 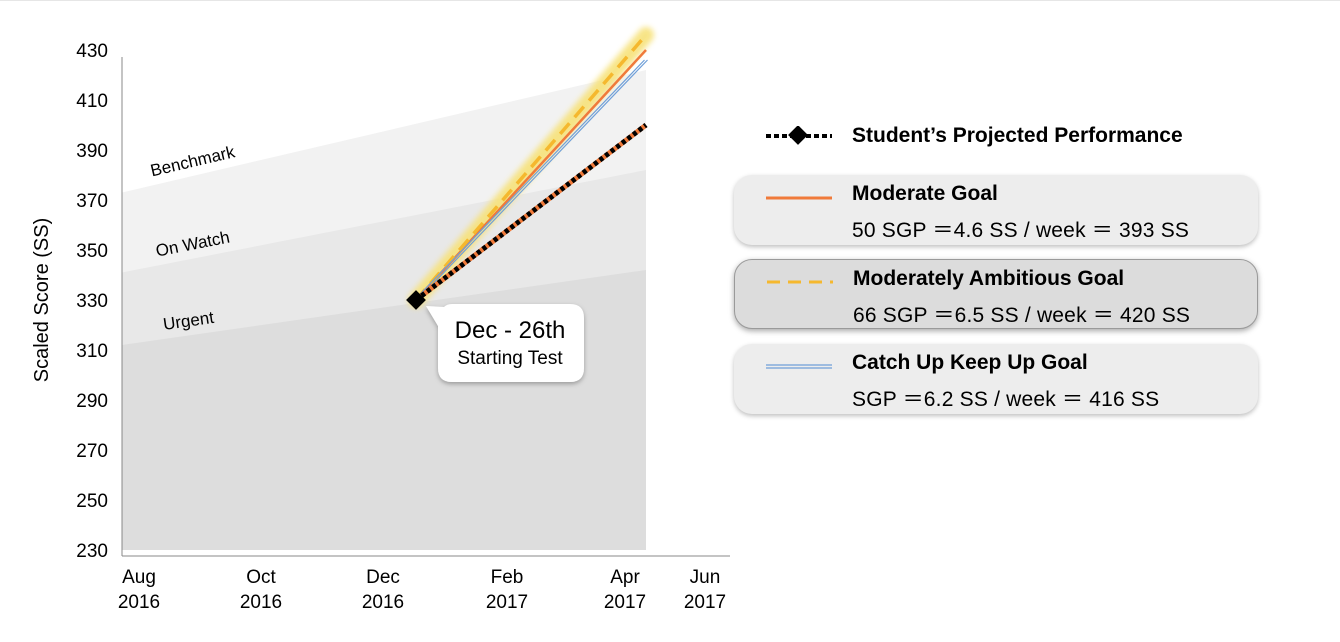 What do you see at coordinates (989, 278) in the screenshot?
I see `legend-label: Moderately Ambitious Goal` at bounding box center [989, 278].